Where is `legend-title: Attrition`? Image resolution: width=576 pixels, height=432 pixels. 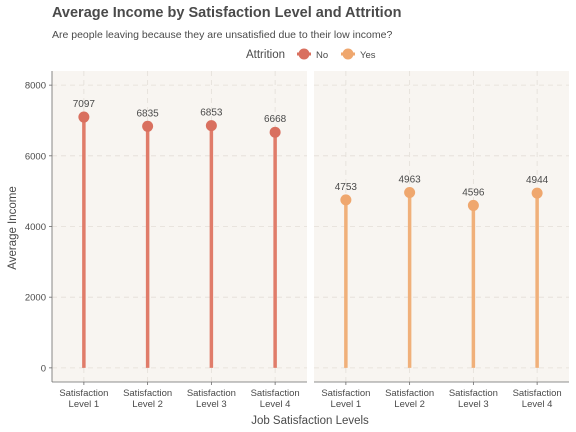
legend-title: Attrition is located at coordinates (265, 55).